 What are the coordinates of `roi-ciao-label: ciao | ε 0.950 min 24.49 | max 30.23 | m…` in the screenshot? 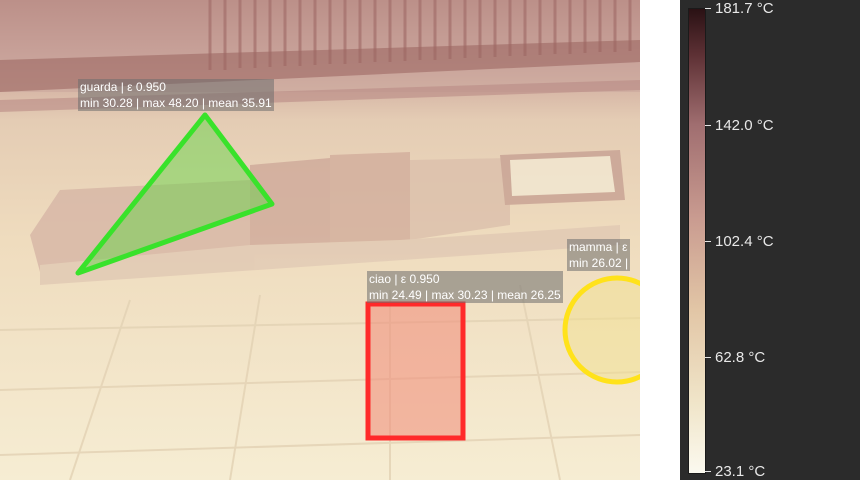 It's located at (465, 287).